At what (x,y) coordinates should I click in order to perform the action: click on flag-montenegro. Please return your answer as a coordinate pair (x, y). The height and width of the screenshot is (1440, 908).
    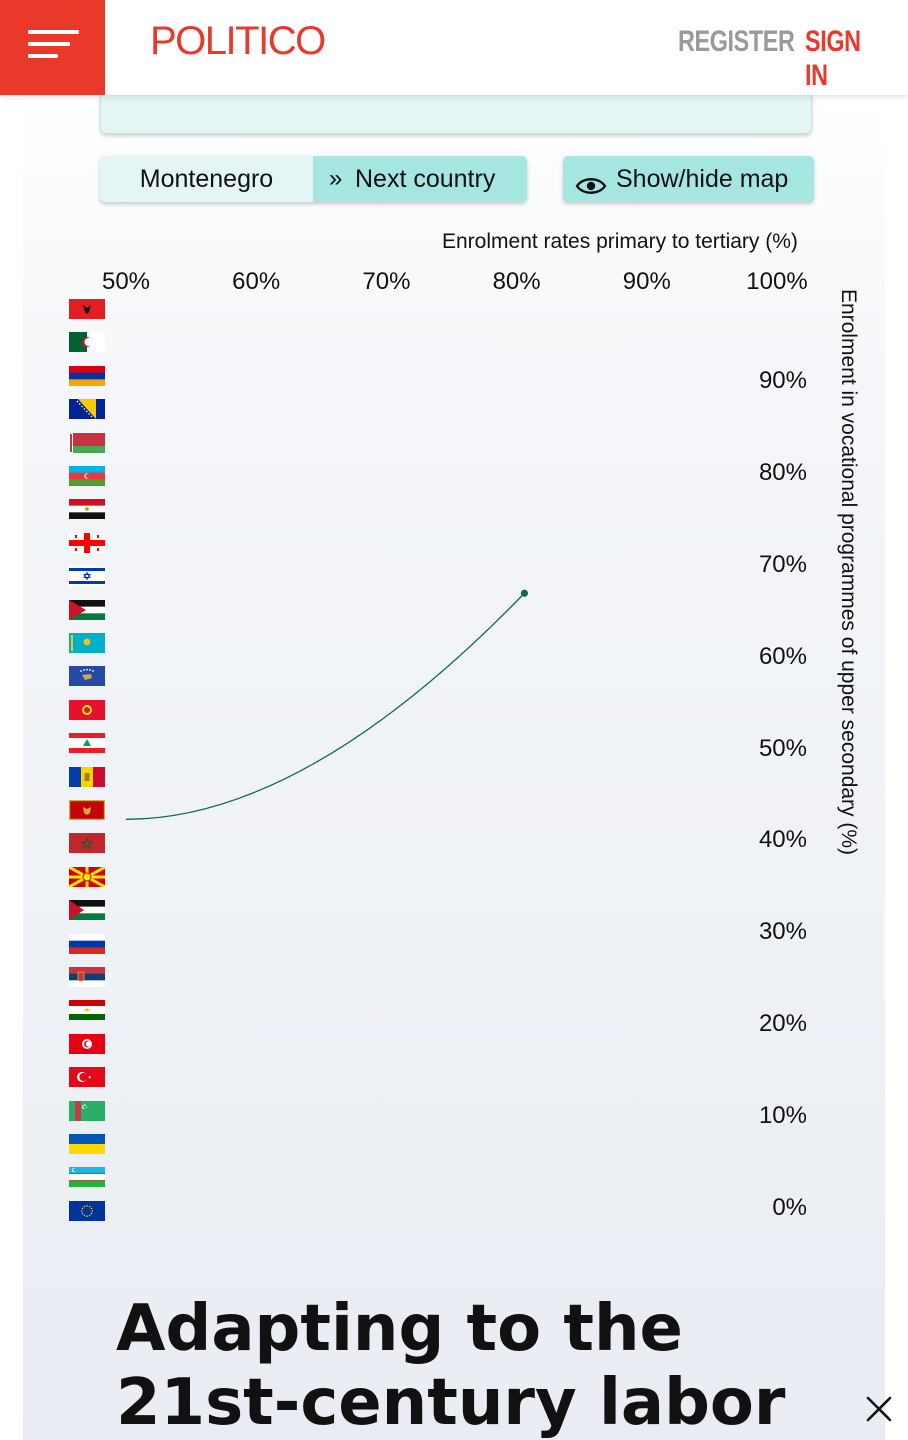
    Looking at the image, I should click on (87, 810).